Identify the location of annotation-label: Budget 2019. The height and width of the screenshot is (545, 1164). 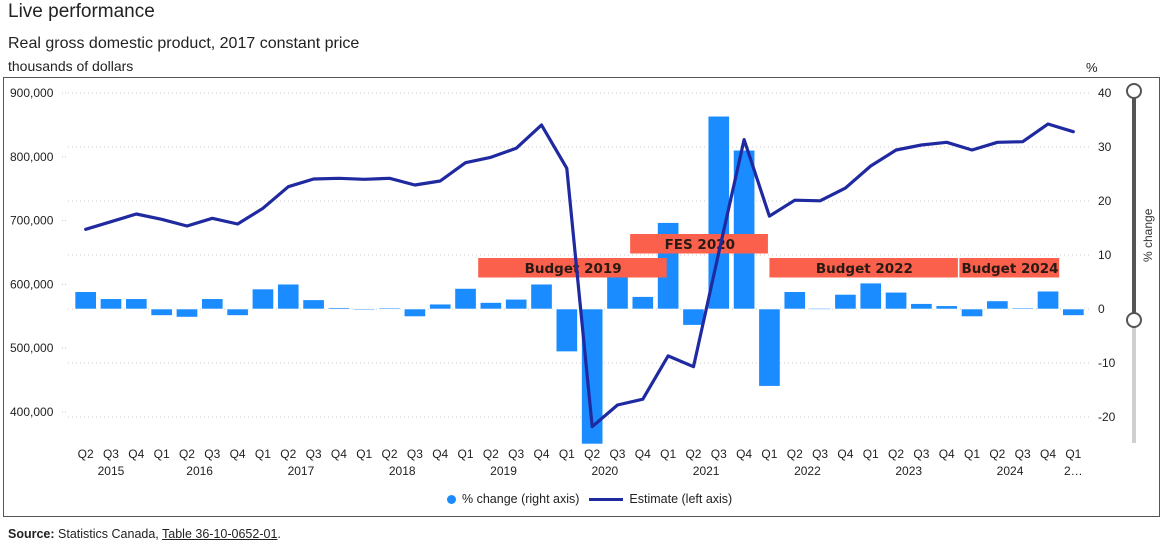
(573, 269).